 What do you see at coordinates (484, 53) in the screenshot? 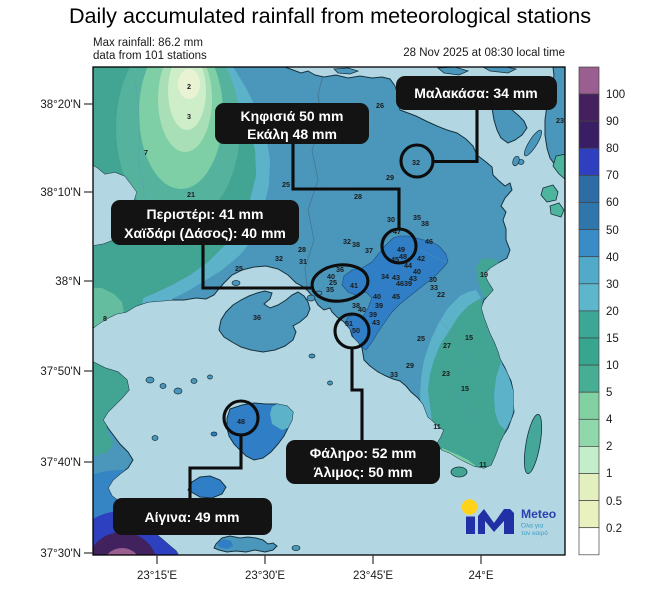
I see `svg-text:28 Nov 2025 at 08:30 local tim: 28 Nov 2025 at 08:30 local time` at bounding box center [484, 53].